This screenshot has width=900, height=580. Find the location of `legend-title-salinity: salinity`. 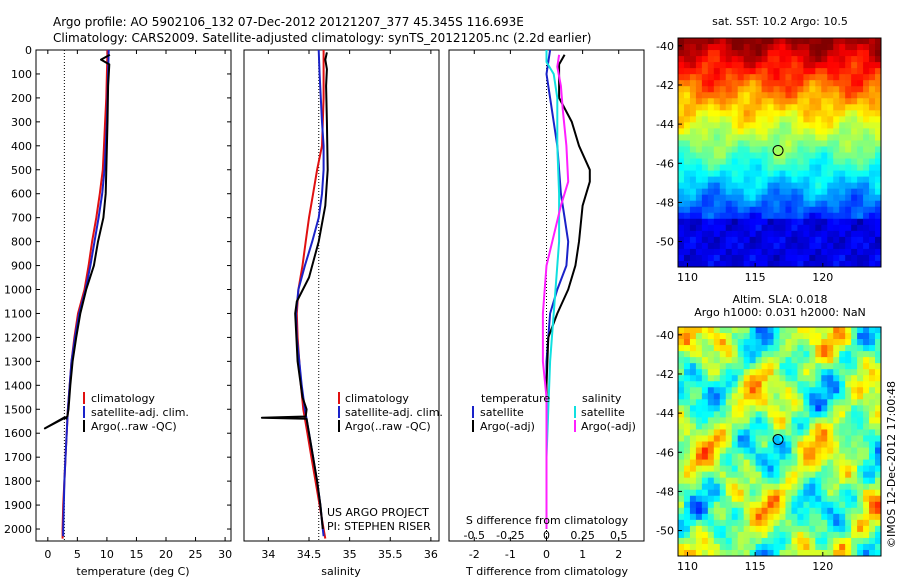

legend-title-salinity: salinity is located at coordinates (602, 398).